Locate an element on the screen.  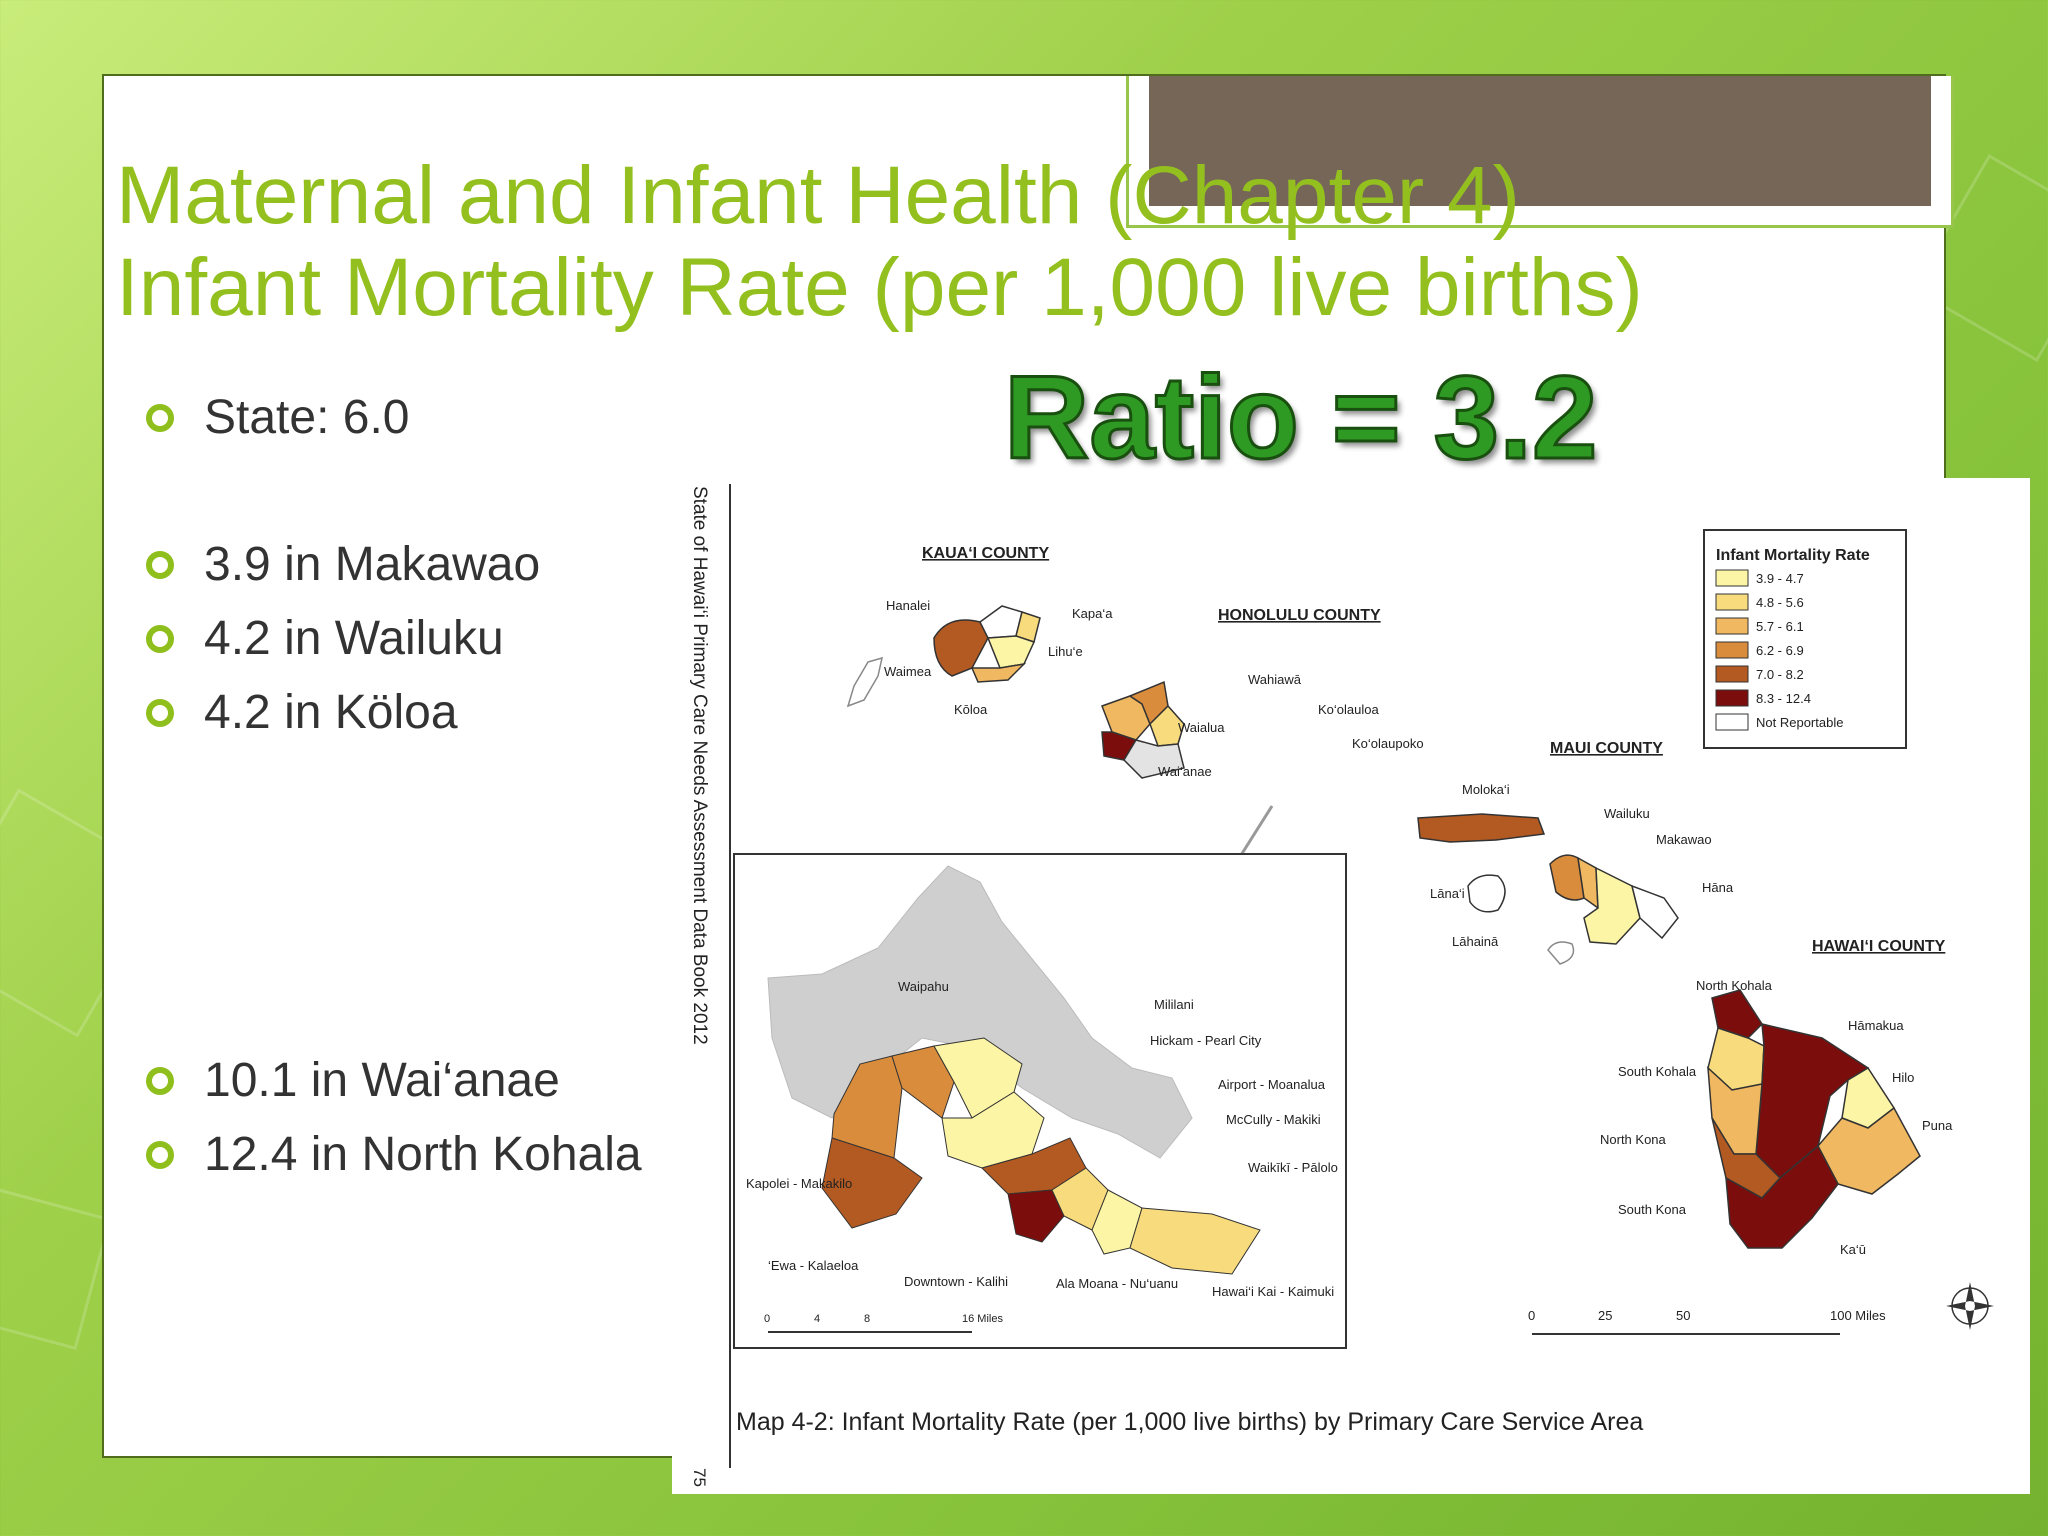
legend-item: 4.8 - 5.6 is located at coordinates (1759, 602).